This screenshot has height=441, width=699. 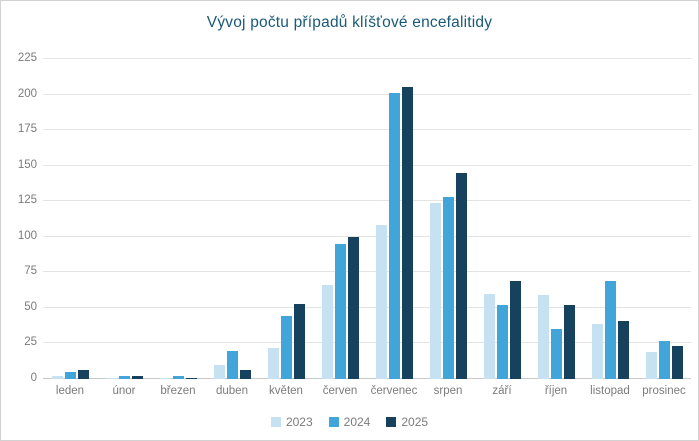 I want to click on bar-listopad-2025, so click(x=623, y=350).